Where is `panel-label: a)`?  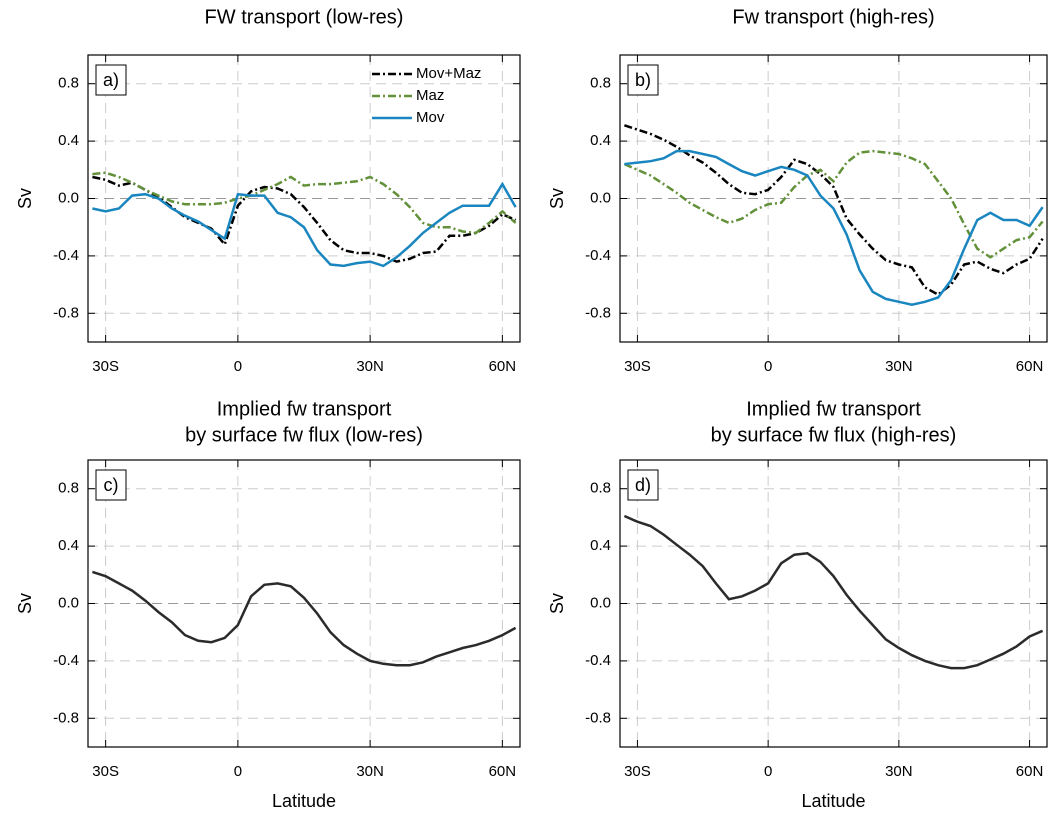 panel-label: a) is located at coordinates (111, 80).